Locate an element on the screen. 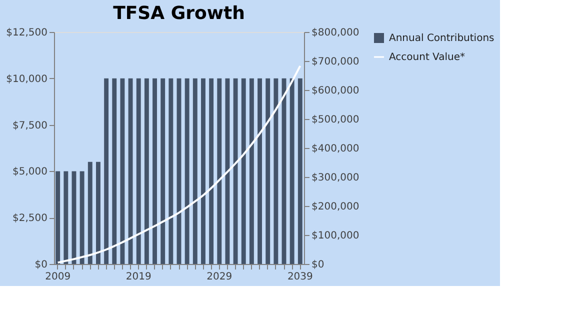  y2-tick-label: $700,000 is located at coordinates (336, 62).